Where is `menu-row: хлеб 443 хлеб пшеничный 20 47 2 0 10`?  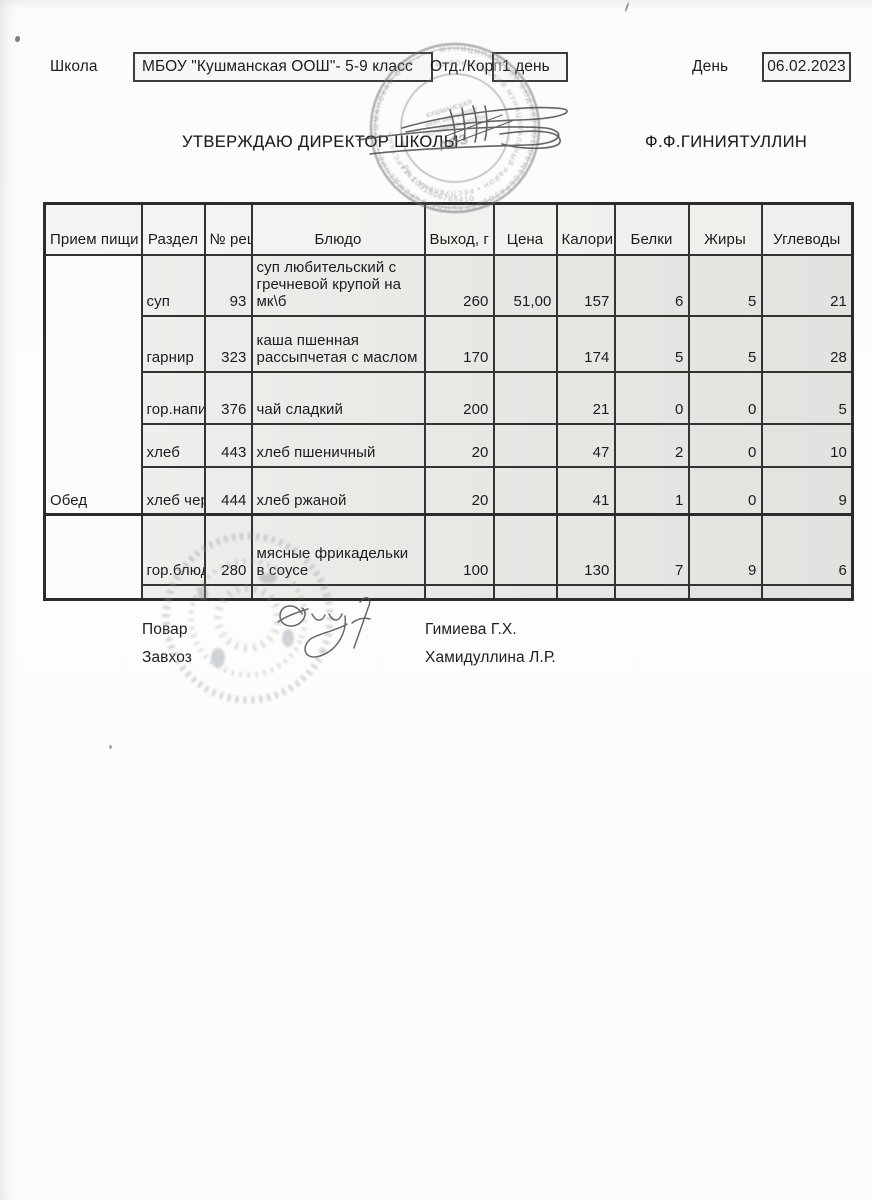
menu-row: хлеб 443 хлеб пшеничный 20 47 2 0 10 is located at coordinates (449, 445).